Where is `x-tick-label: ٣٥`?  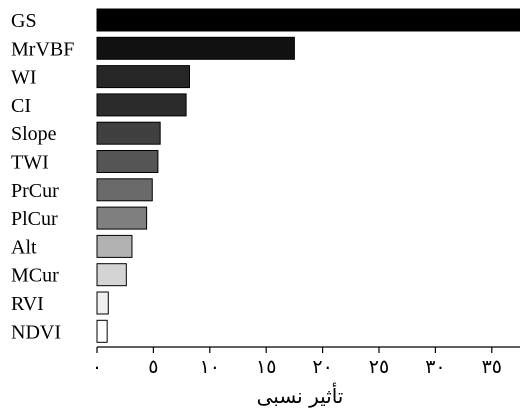 x-tick-label: ٣٥ is located at coordinates (492, 367).